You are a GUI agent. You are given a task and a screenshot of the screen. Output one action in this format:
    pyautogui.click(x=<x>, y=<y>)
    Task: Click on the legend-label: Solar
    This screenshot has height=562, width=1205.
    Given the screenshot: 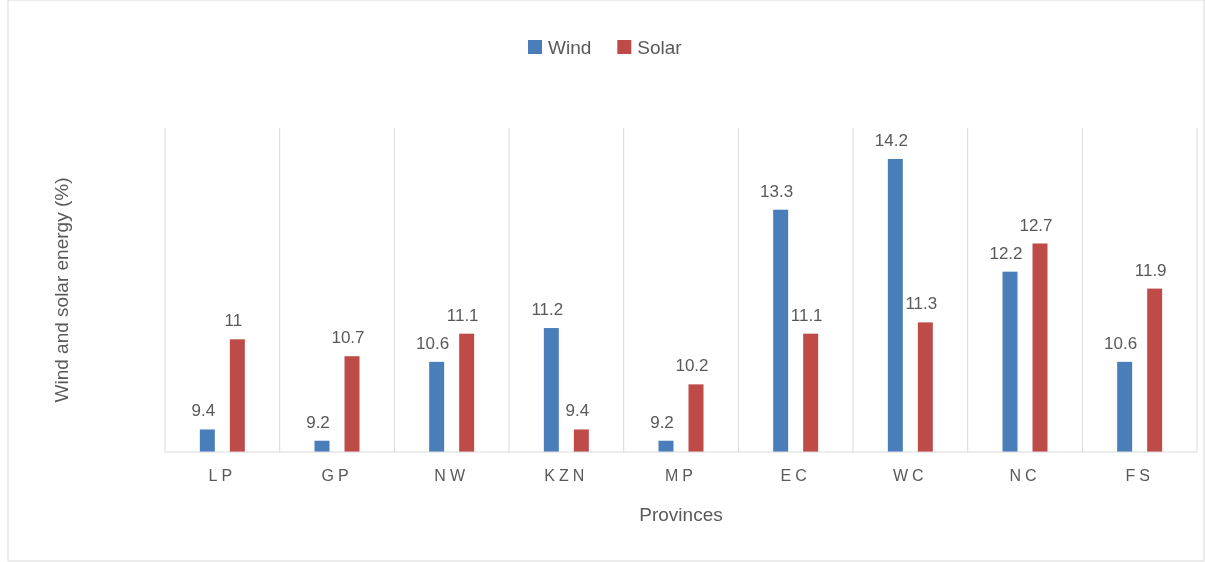 What is the action you would take?
    pyautogui.click(x=660, y=47)
    